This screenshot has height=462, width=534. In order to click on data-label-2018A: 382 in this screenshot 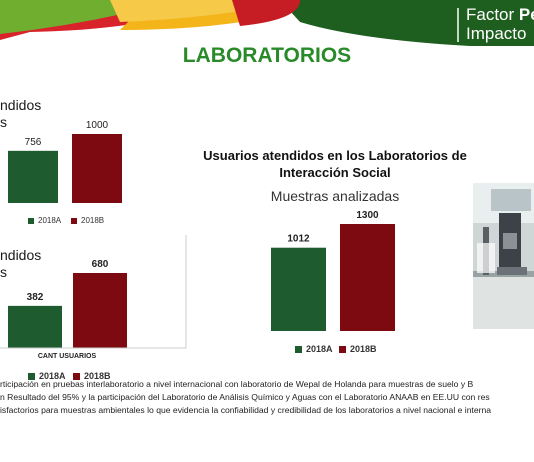, I will do `click(35, 297)`.